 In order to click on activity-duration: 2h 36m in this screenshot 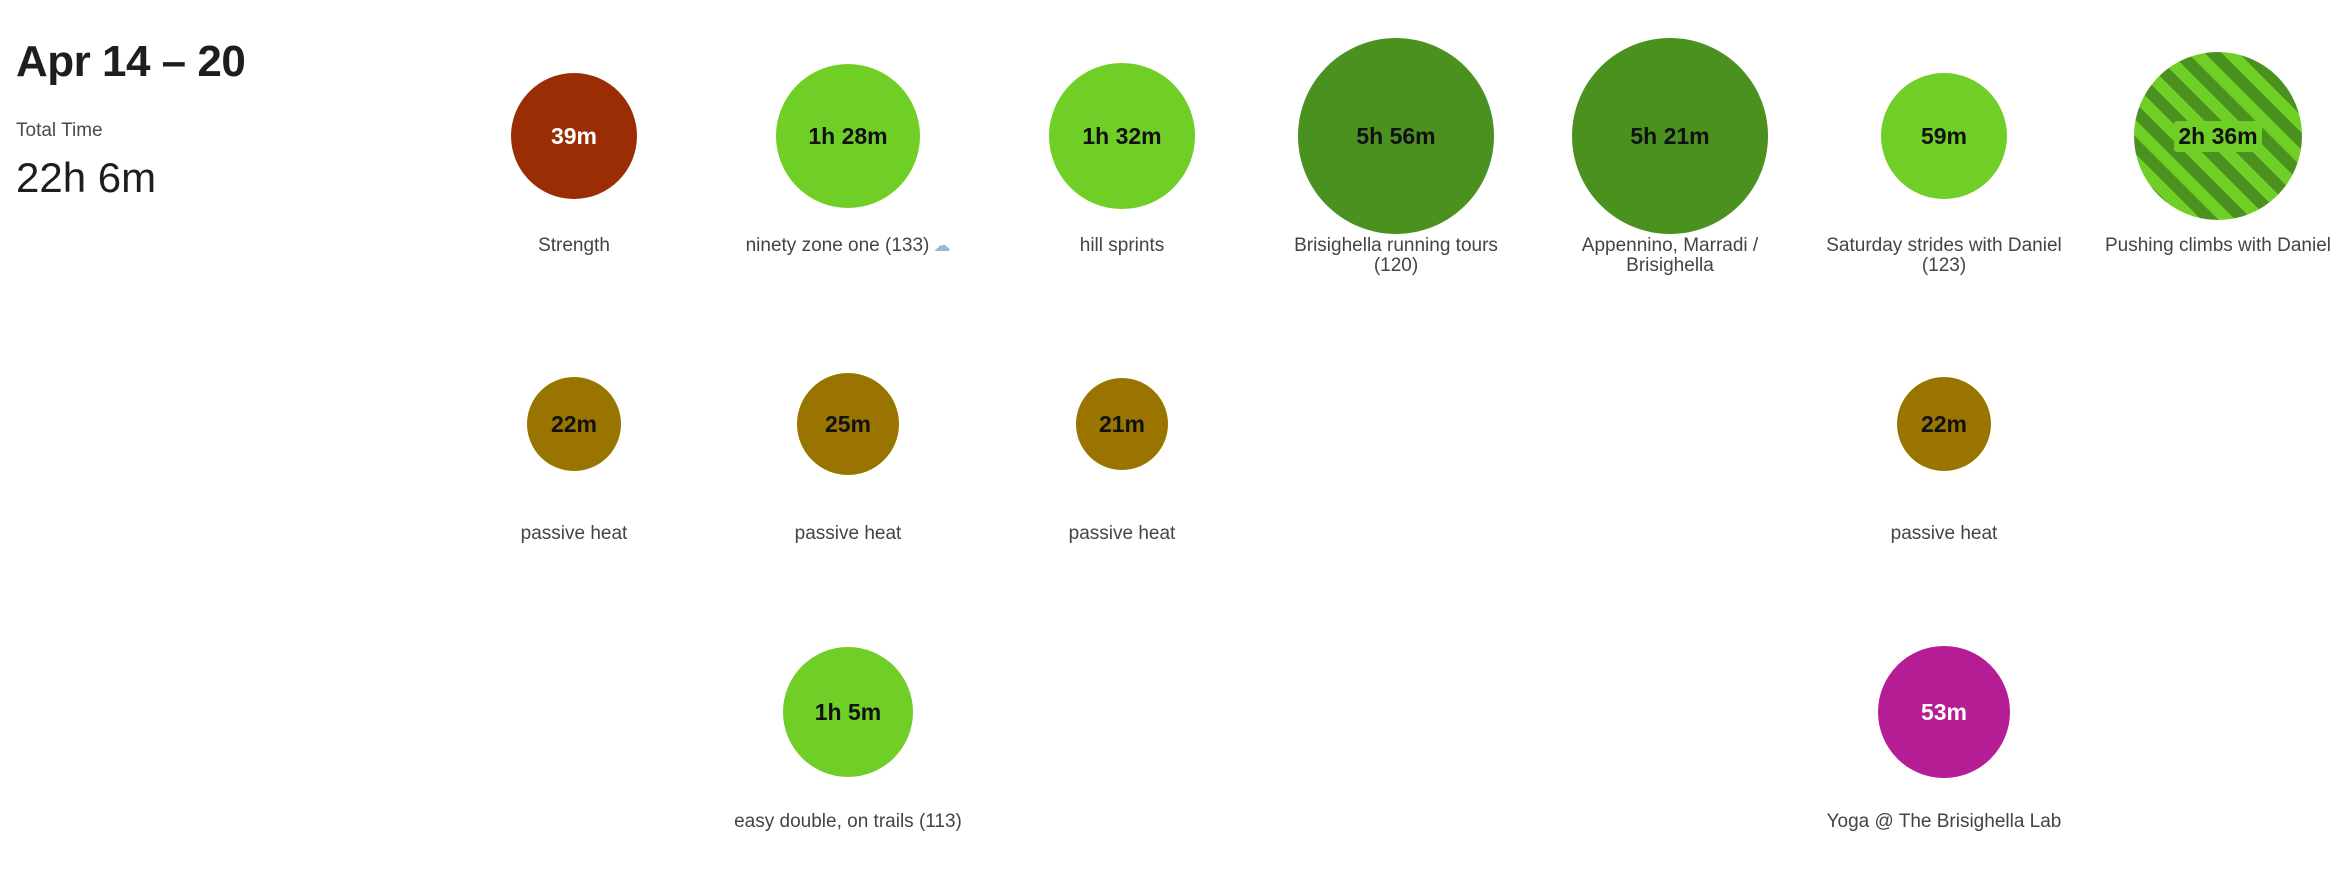, I will do `click(2218, 136)`.